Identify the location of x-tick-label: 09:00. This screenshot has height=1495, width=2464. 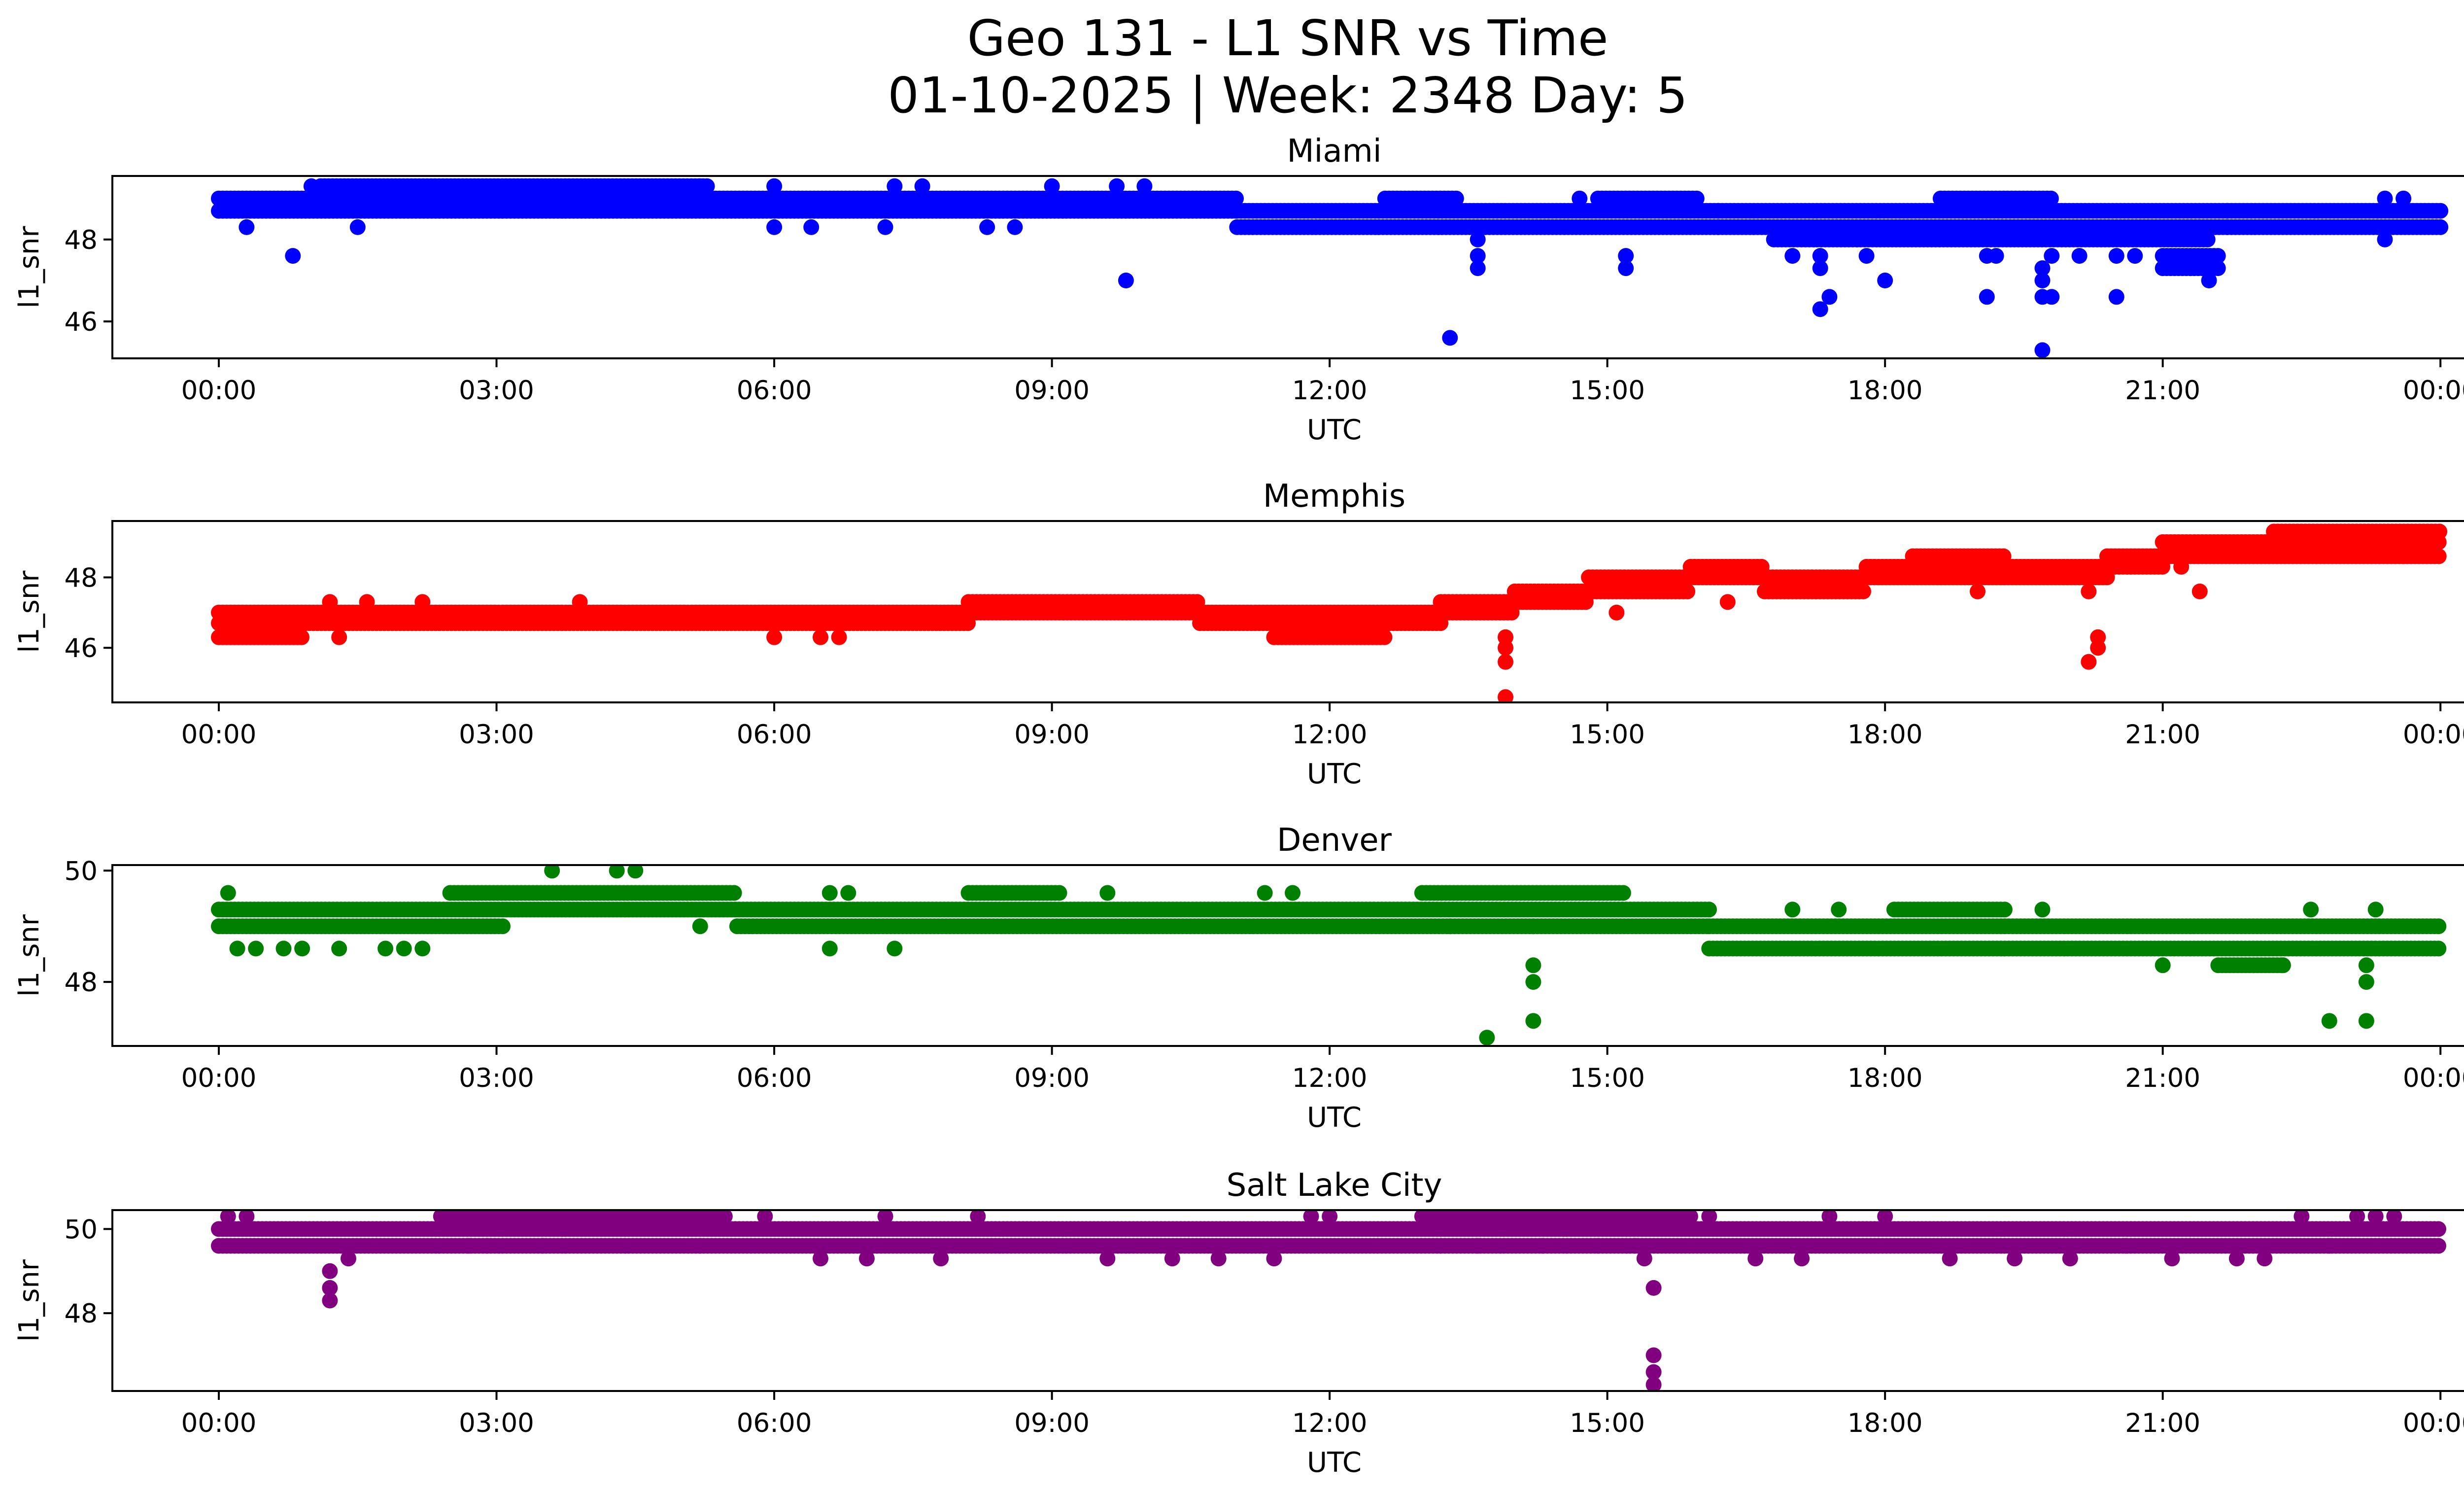
(1052, 391).